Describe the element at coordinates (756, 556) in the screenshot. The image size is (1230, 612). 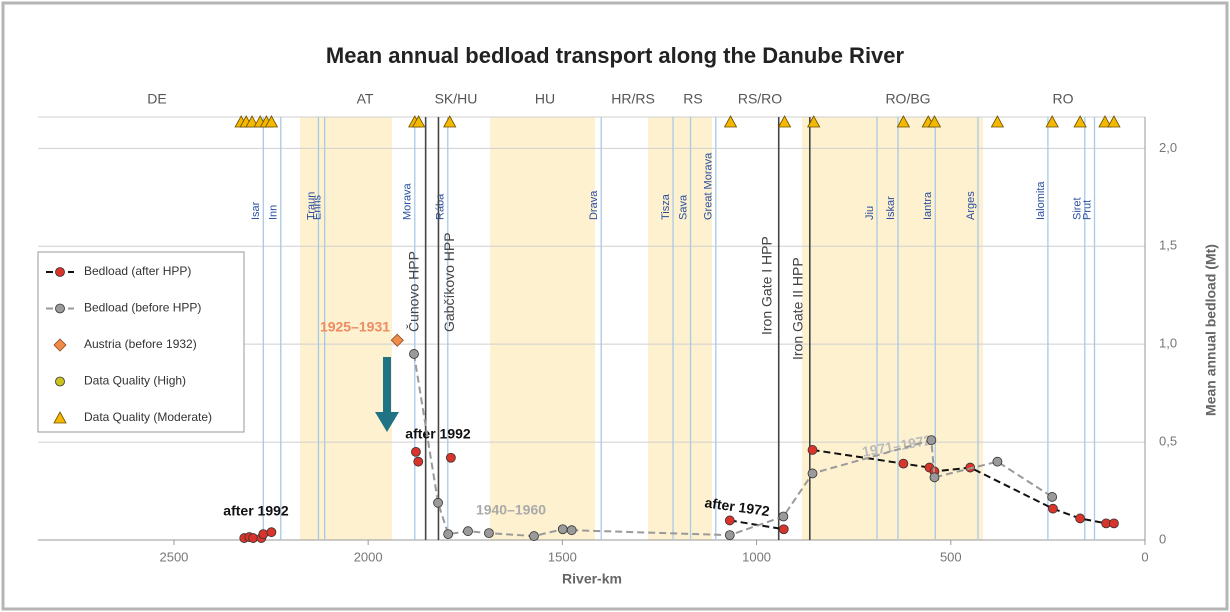
I see `x-tick-label: 1000` at that location.